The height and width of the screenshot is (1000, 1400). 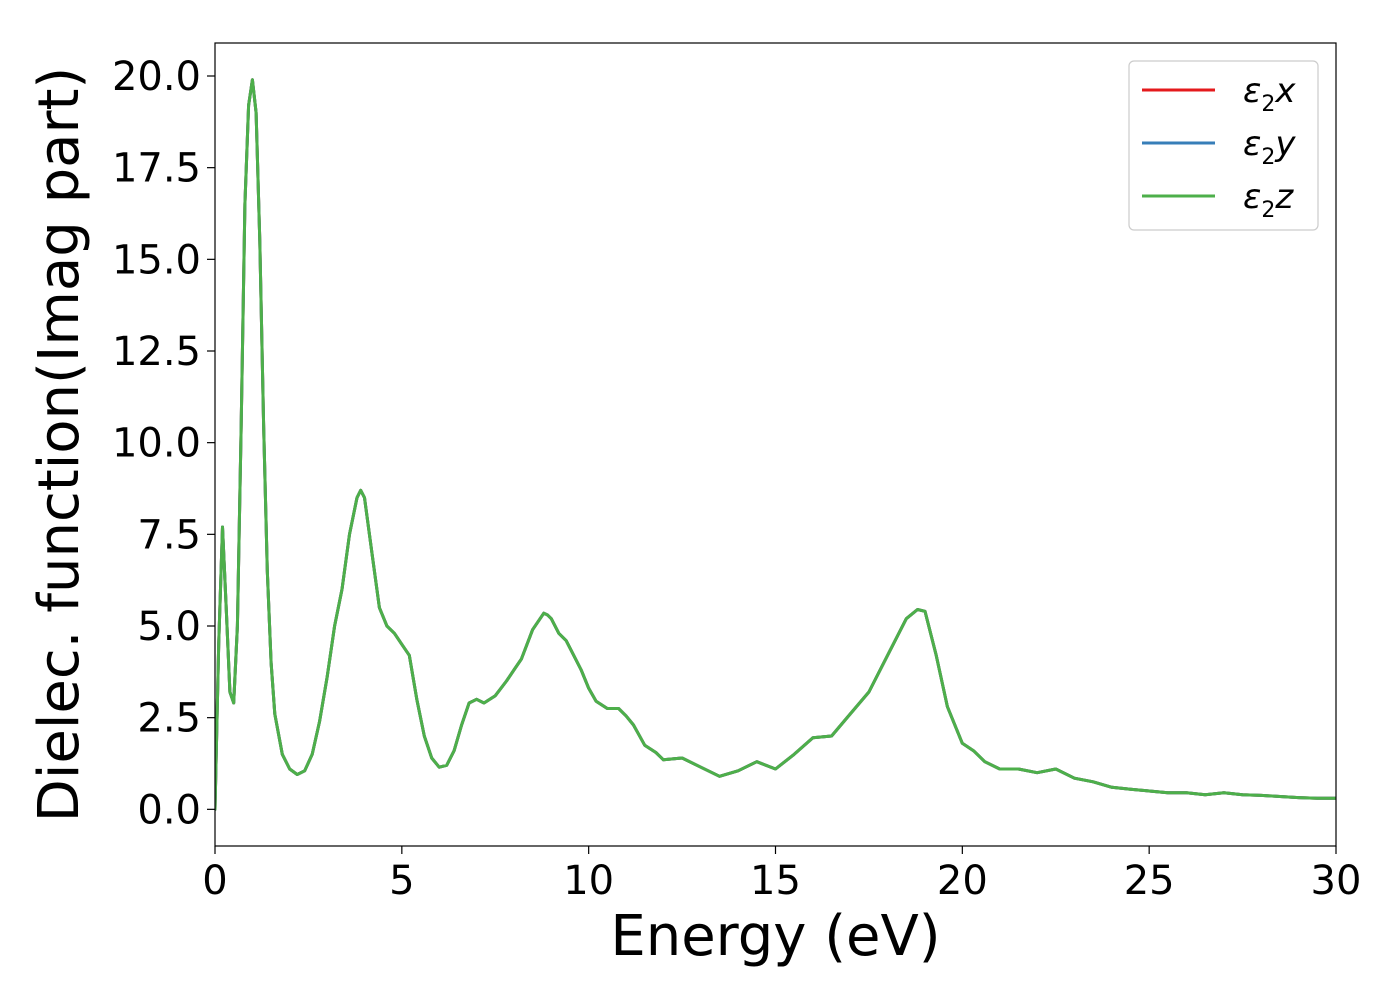 What do you see at coordinates (962, 881) in the screenshot?
I see `x-tick-label: 20` at bounding box center [962, 881].